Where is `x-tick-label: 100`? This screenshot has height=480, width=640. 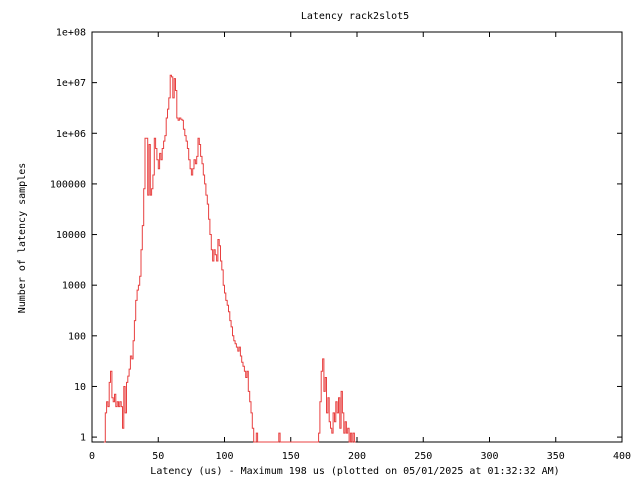
x-tick-label: 100 is located at coordinates (224, 456).